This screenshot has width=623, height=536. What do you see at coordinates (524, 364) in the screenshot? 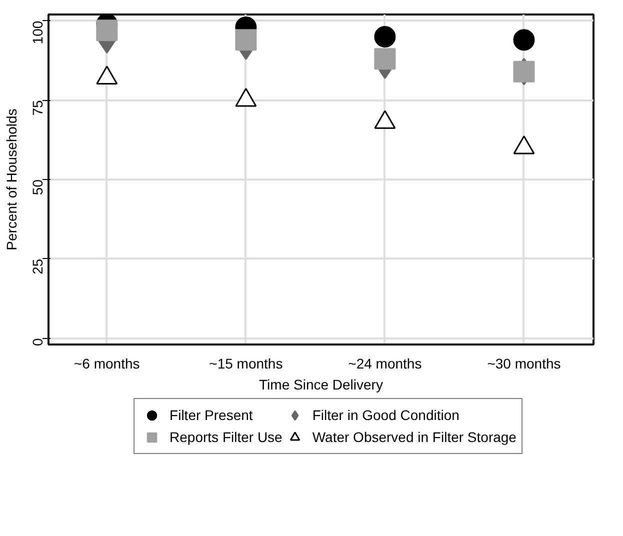
I see `x-tick-label: ~30 months` at bounding box center [524, 364].